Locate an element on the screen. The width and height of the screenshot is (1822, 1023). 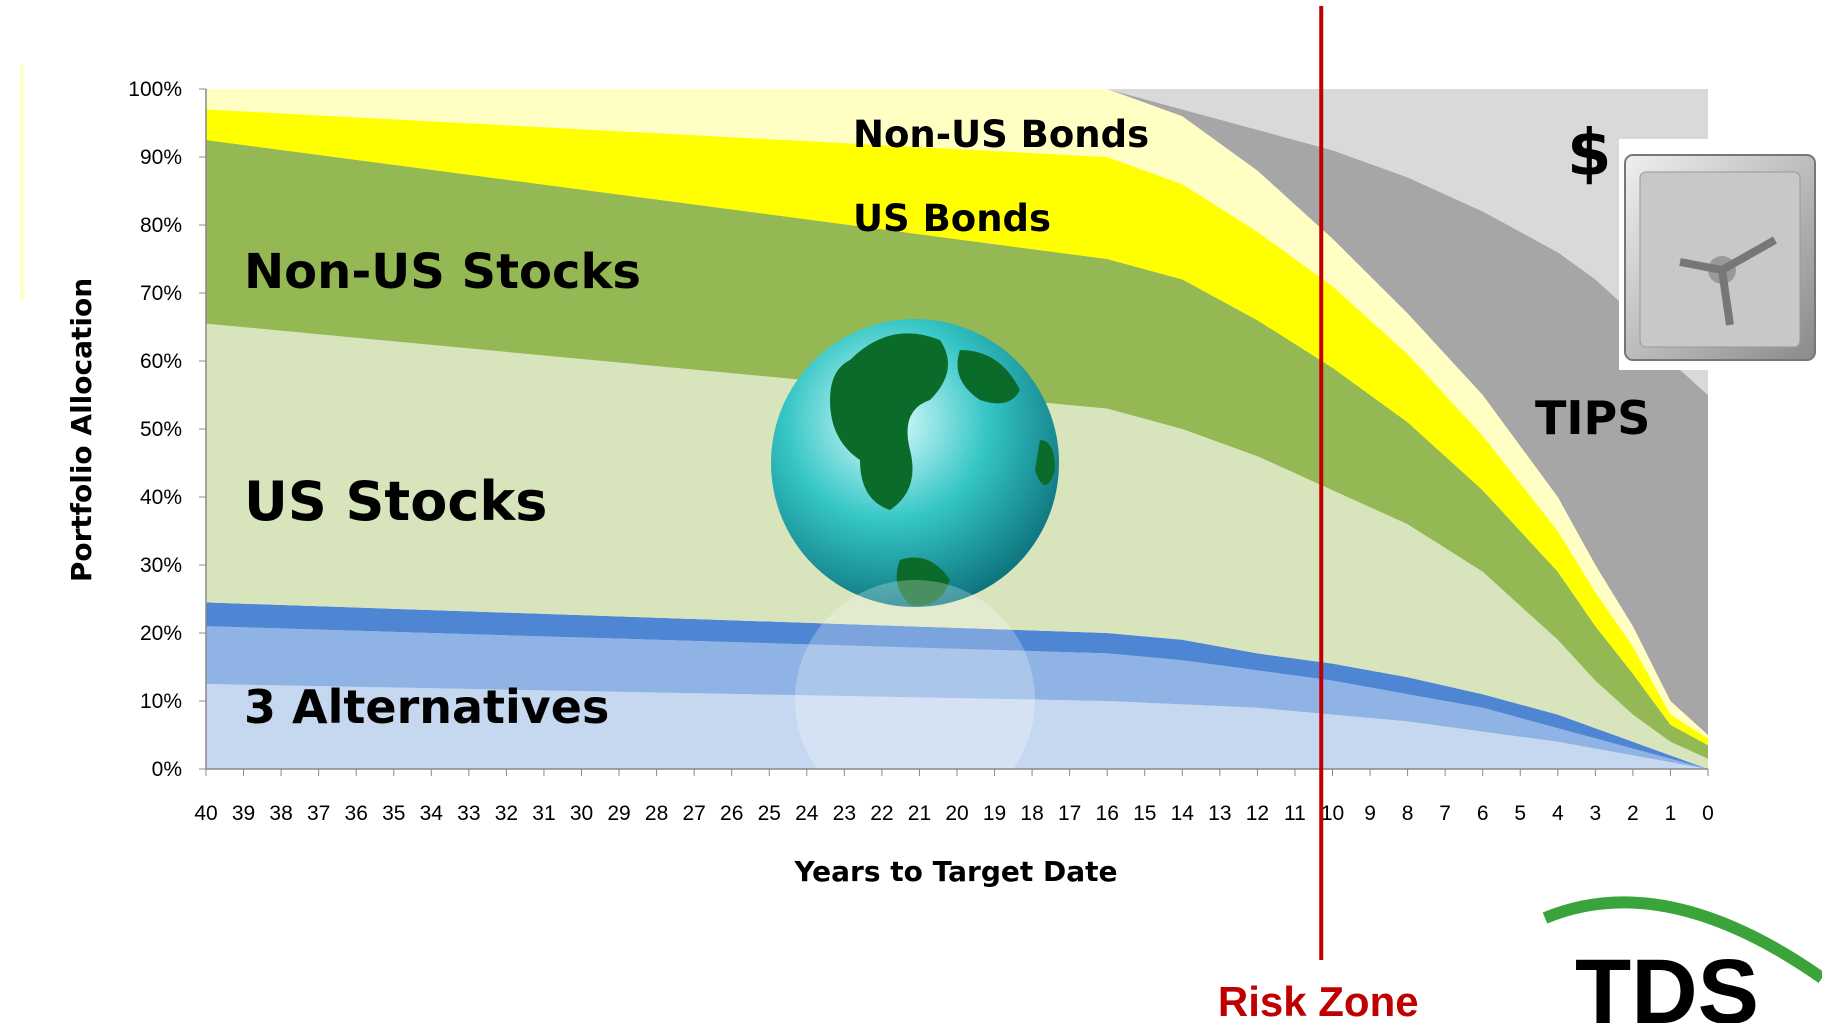
y-tick-label: 40% is located at coordinates (161, 497).